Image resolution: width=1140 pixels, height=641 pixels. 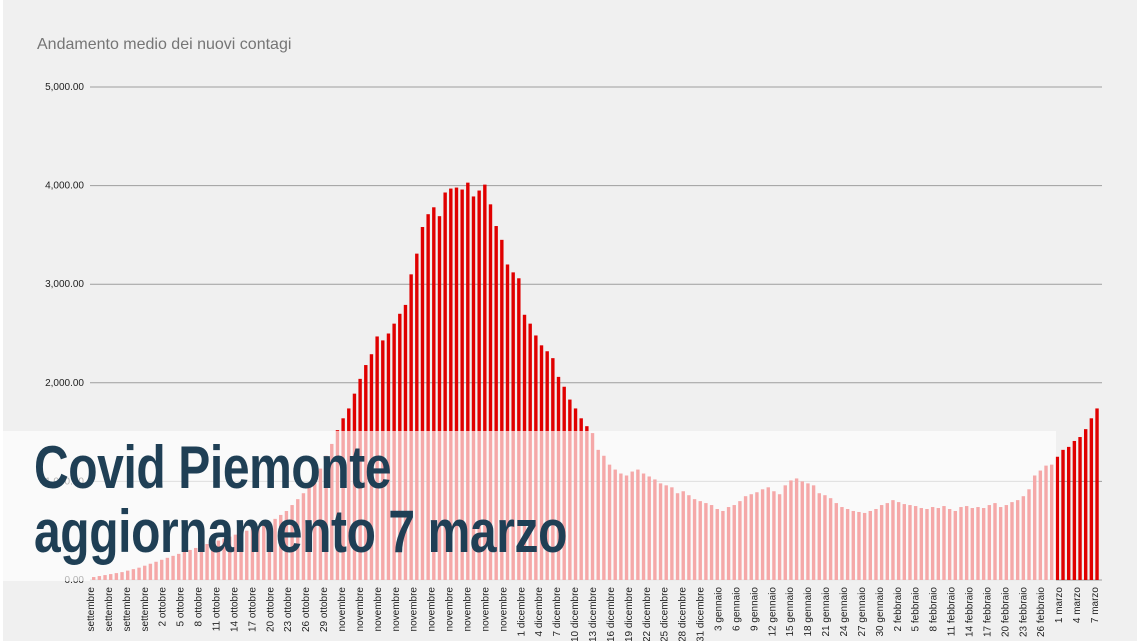 I want to click on x-tick-label: 4 marzo, so click(x=1077, y=605).